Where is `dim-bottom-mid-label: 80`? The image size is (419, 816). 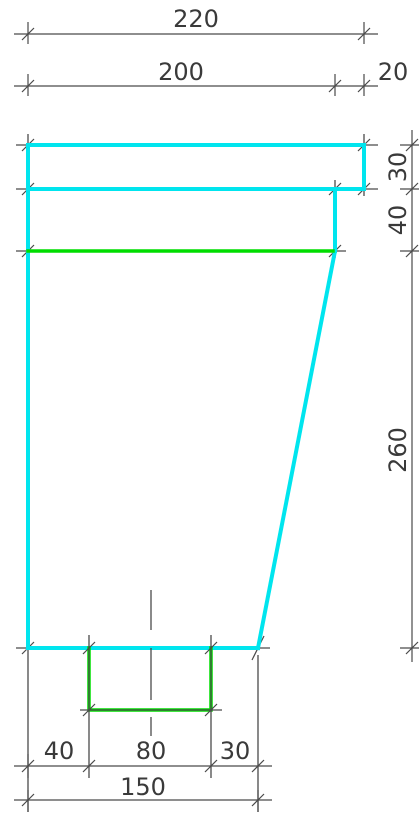 dim-bottom-mid-label: 80 is located at coordinates (151, 751).